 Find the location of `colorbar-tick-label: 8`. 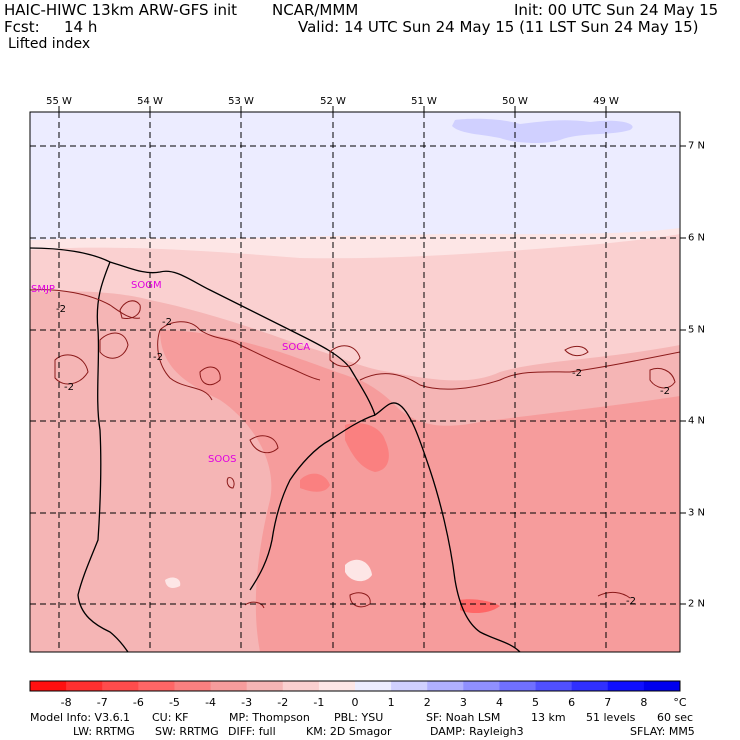

colorbar-tick-label: 8 is located at coordinates (644, 702).